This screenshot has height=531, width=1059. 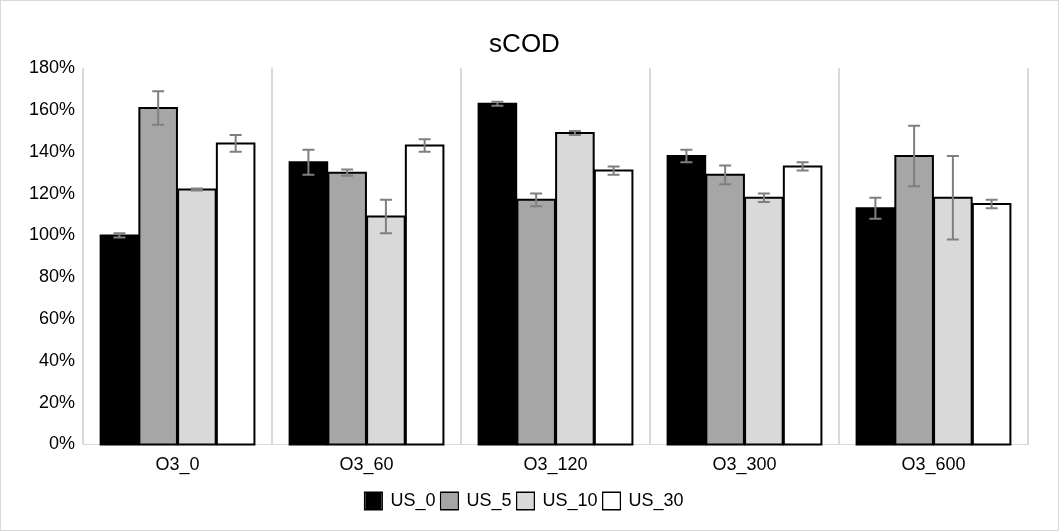 What do you see at coordinates (489, 500) in the screenshot?
I see `legend-label: US_5` at bounding box center [489, 500].